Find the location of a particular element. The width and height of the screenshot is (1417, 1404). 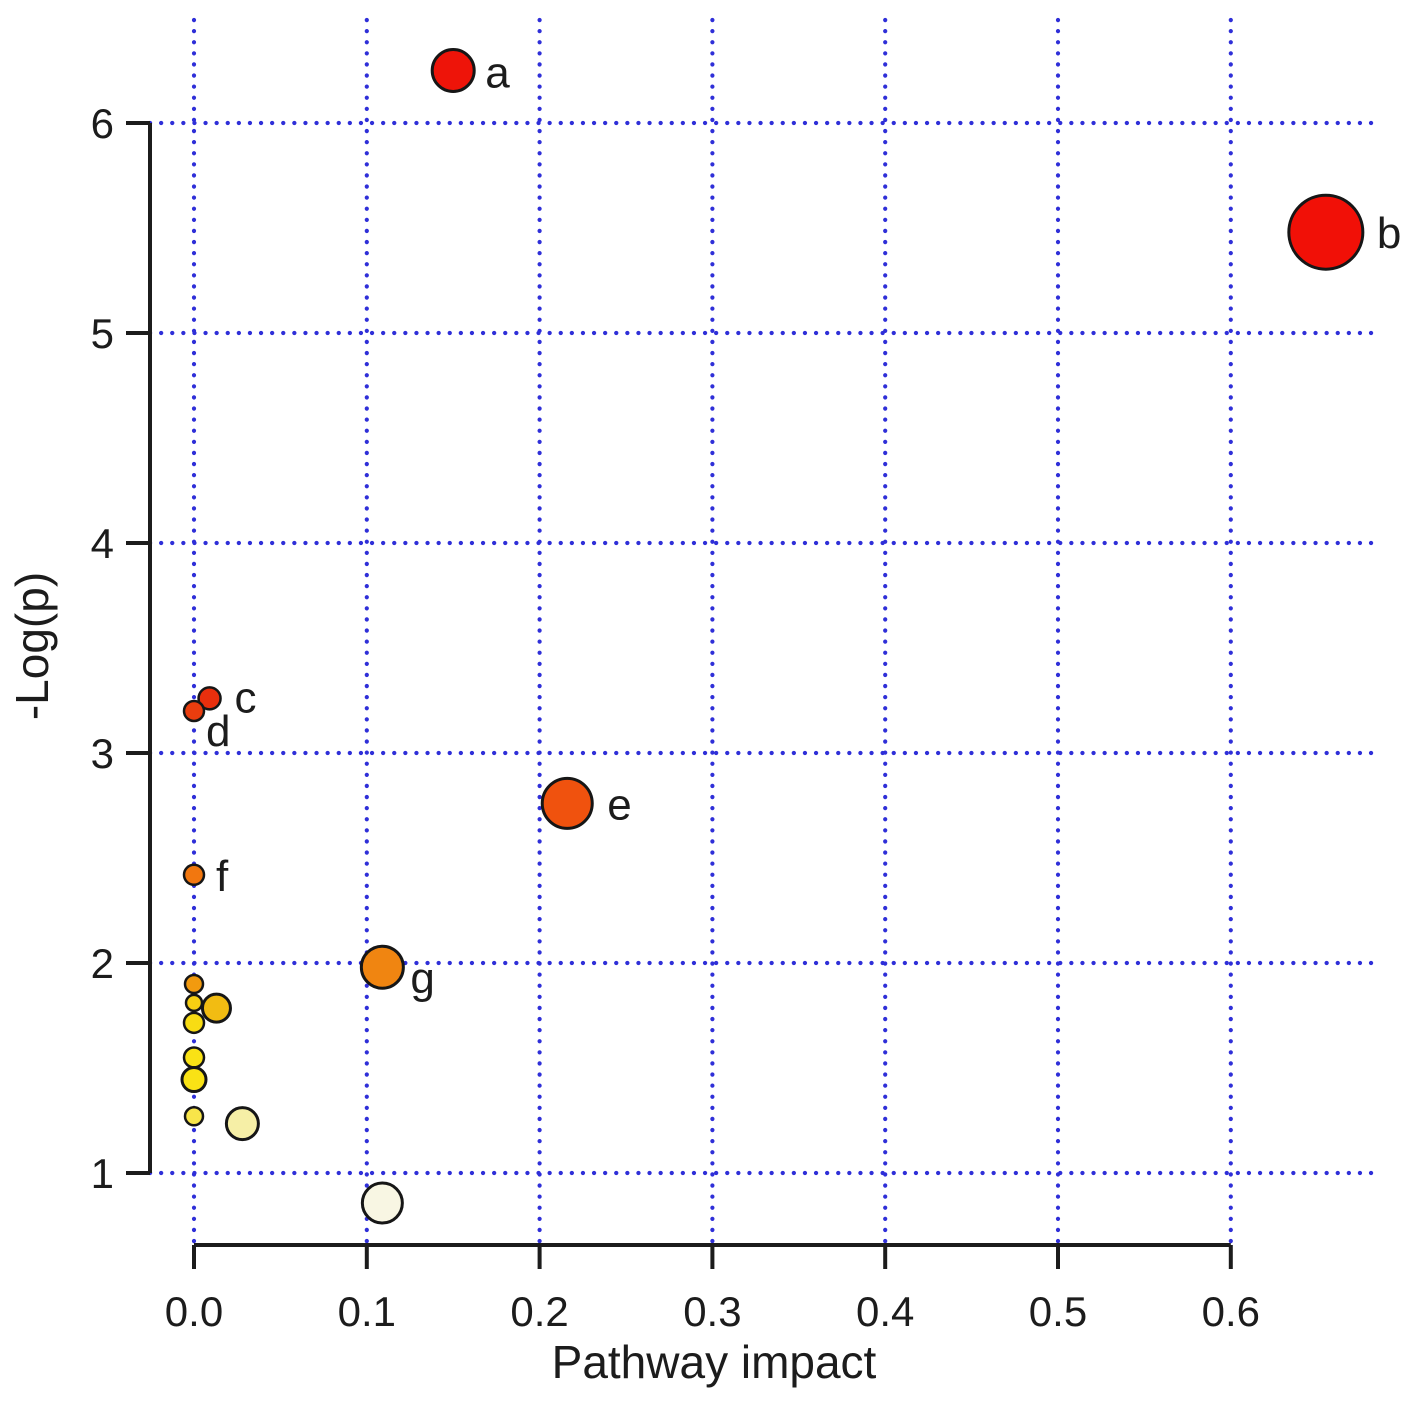

bubble-label-b: b is located at coordinates (1389, 233).